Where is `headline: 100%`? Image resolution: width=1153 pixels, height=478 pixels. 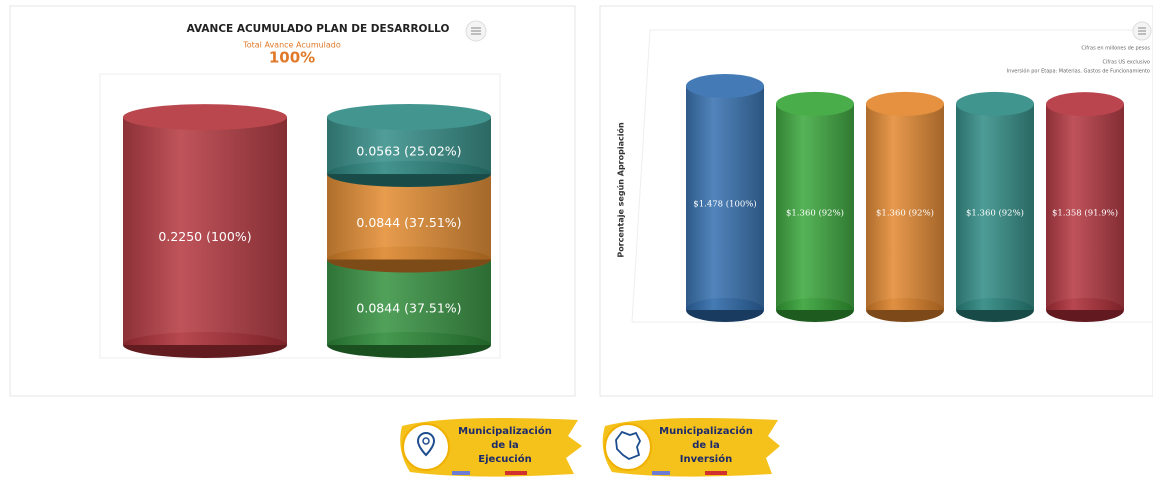 headline: 100% is located at coordinates (292, 58).